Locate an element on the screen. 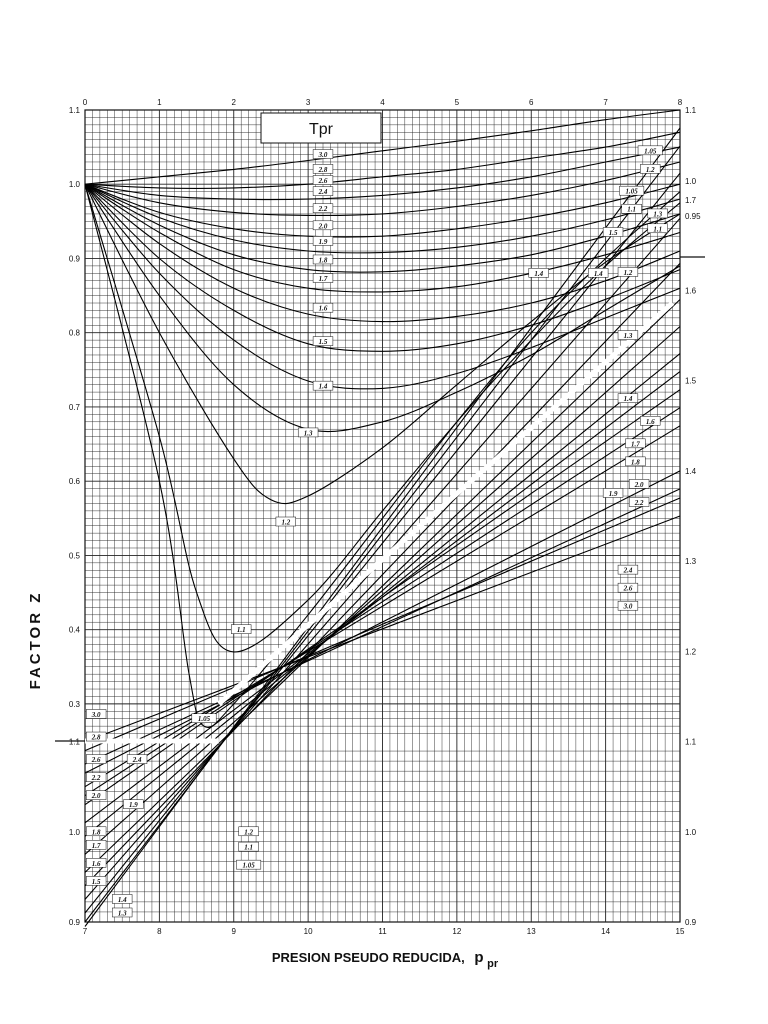  curve-label-upper-1.5: 1.5 is located at coordinates (613, 233).